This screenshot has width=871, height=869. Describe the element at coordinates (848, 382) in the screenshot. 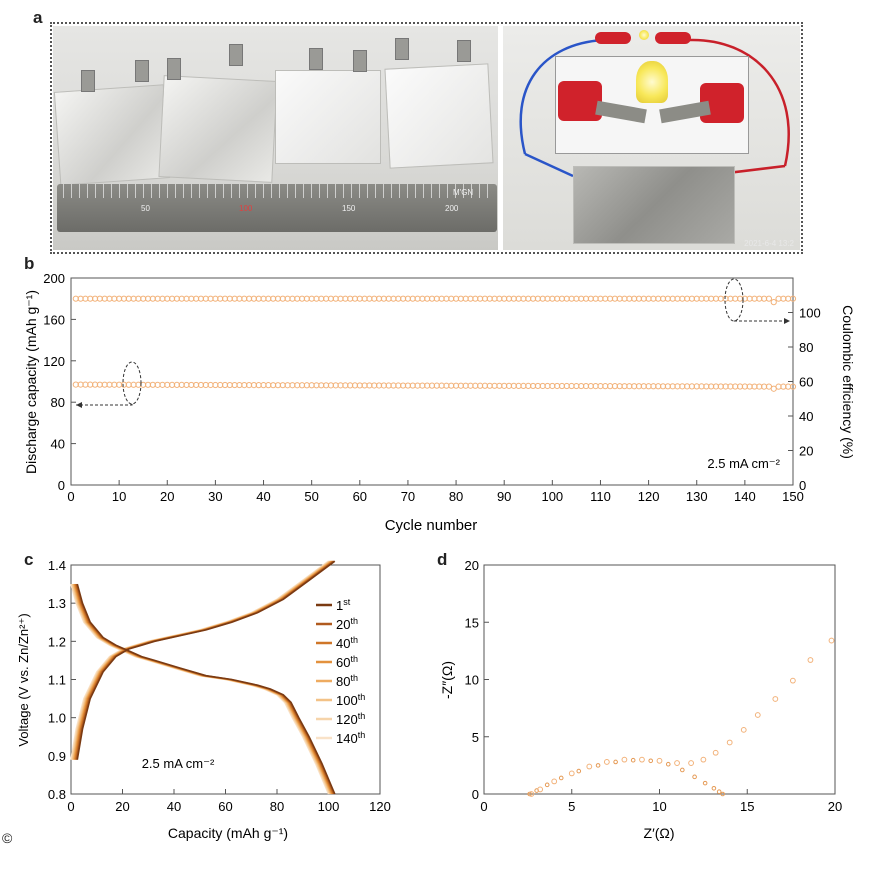

I see `b-y-label-right: Coulombic efficiency (%)` at that location.